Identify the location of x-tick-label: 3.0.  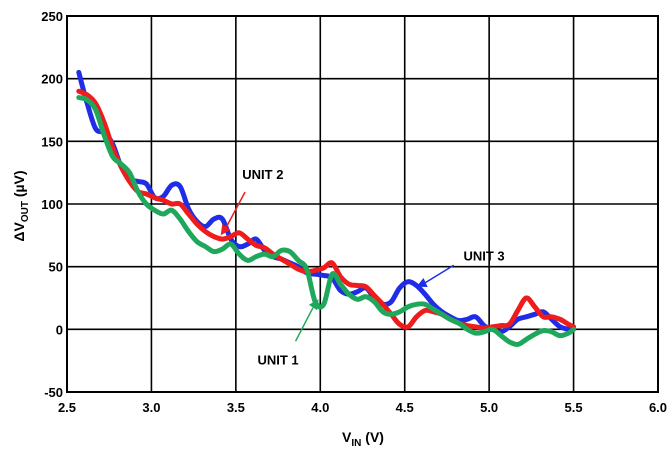
(151, 407).